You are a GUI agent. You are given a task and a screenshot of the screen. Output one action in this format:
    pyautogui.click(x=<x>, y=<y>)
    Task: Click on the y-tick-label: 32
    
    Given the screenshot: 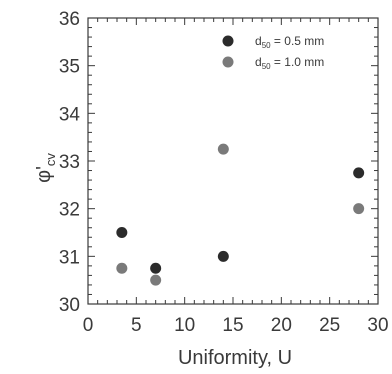 What is the action you would take?
    pyautogui.click(x=69, y=210)
    